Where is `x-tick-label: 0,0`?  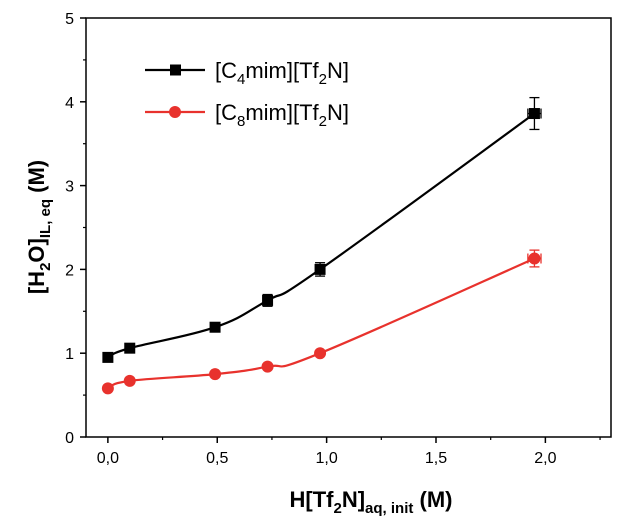 x-tick-label: 0,0 is located at coordinates (108, 458).